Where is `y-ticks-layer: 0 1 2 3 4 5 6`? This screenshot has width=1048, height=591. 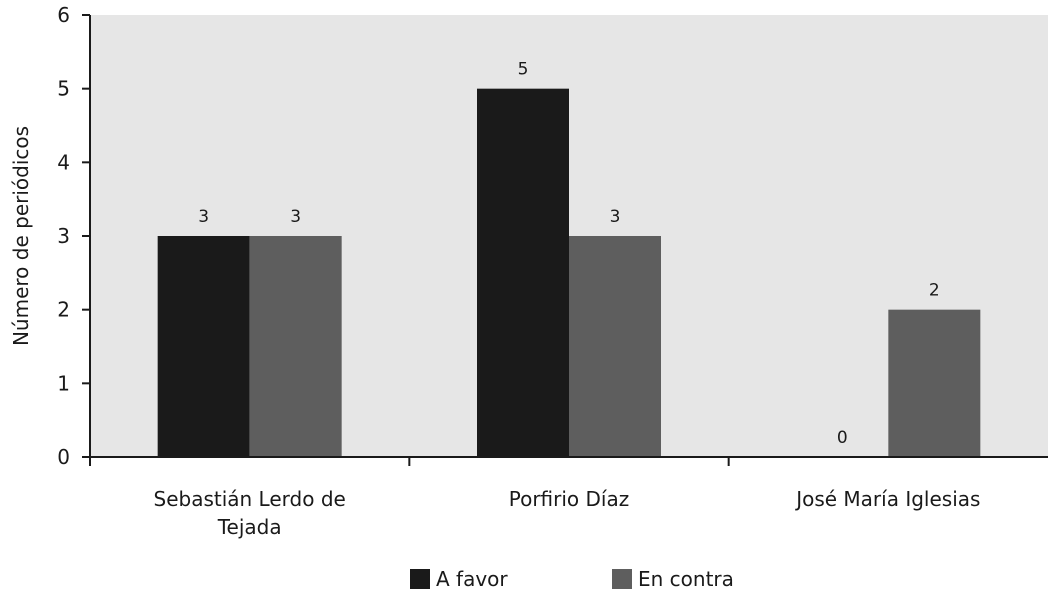 y-ticks-layer: 0 1 2 3 4 5 6 is located at coordinates (73, 236).